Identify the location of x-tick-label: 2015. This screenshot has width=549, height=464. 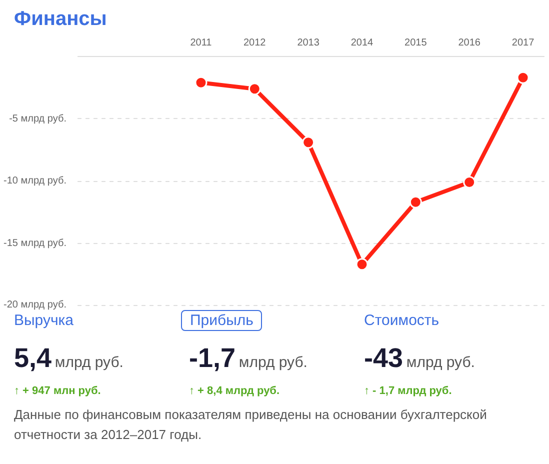
(416, 43).